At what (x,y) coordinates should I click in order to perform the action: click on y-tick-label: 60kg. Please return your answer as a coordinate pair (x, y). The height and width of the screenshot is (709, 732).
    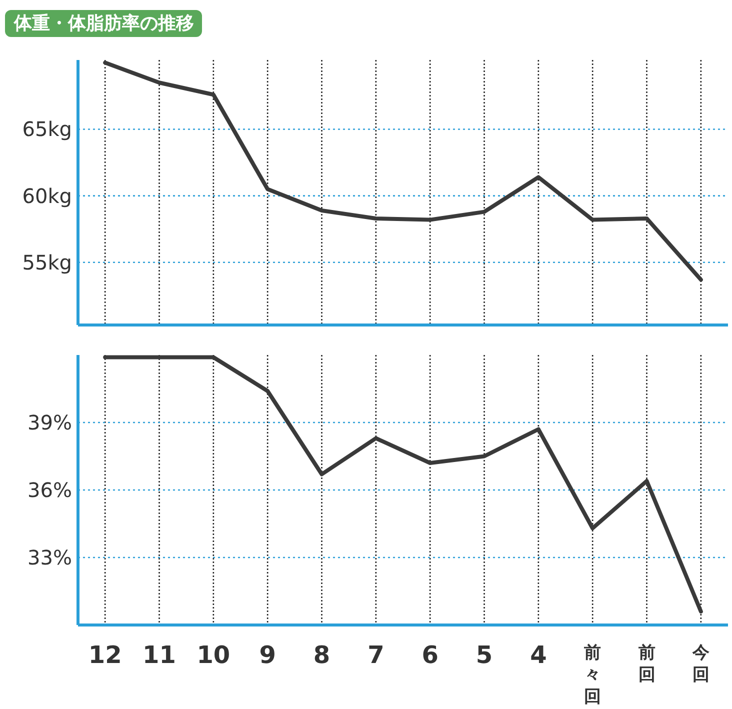
    Looking at the image, I should click on (47, 196).